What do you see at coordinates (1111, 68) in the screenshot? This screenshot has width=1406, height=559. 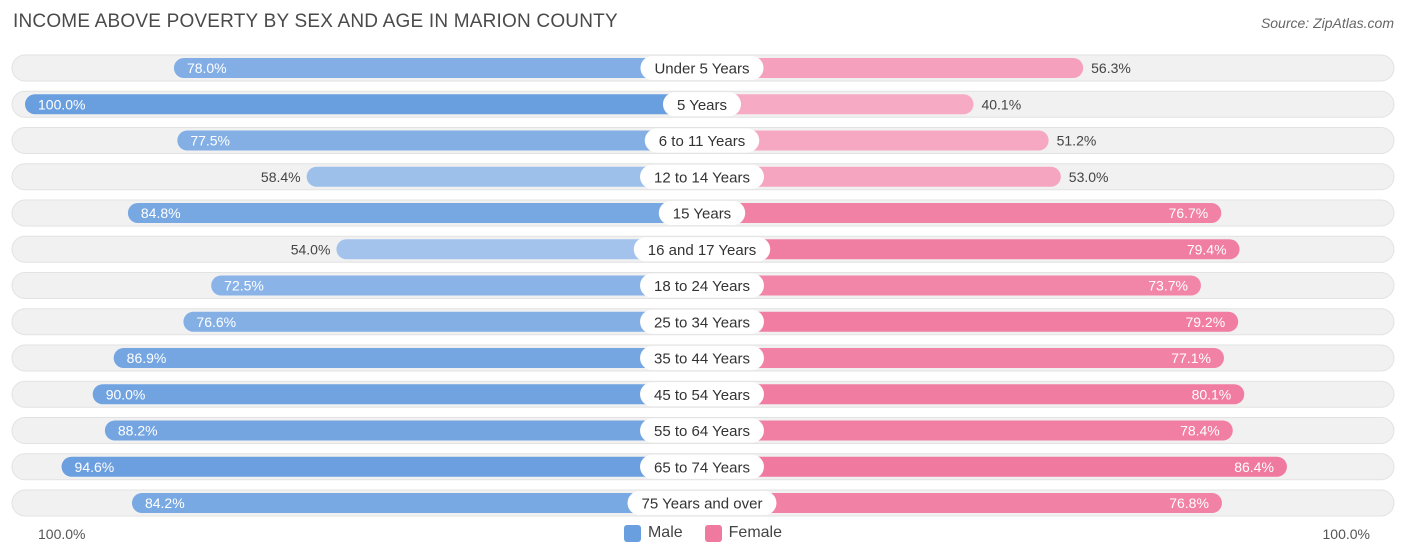 I see `value-label-female: 56.3%` at bounding box center [1111, 68].